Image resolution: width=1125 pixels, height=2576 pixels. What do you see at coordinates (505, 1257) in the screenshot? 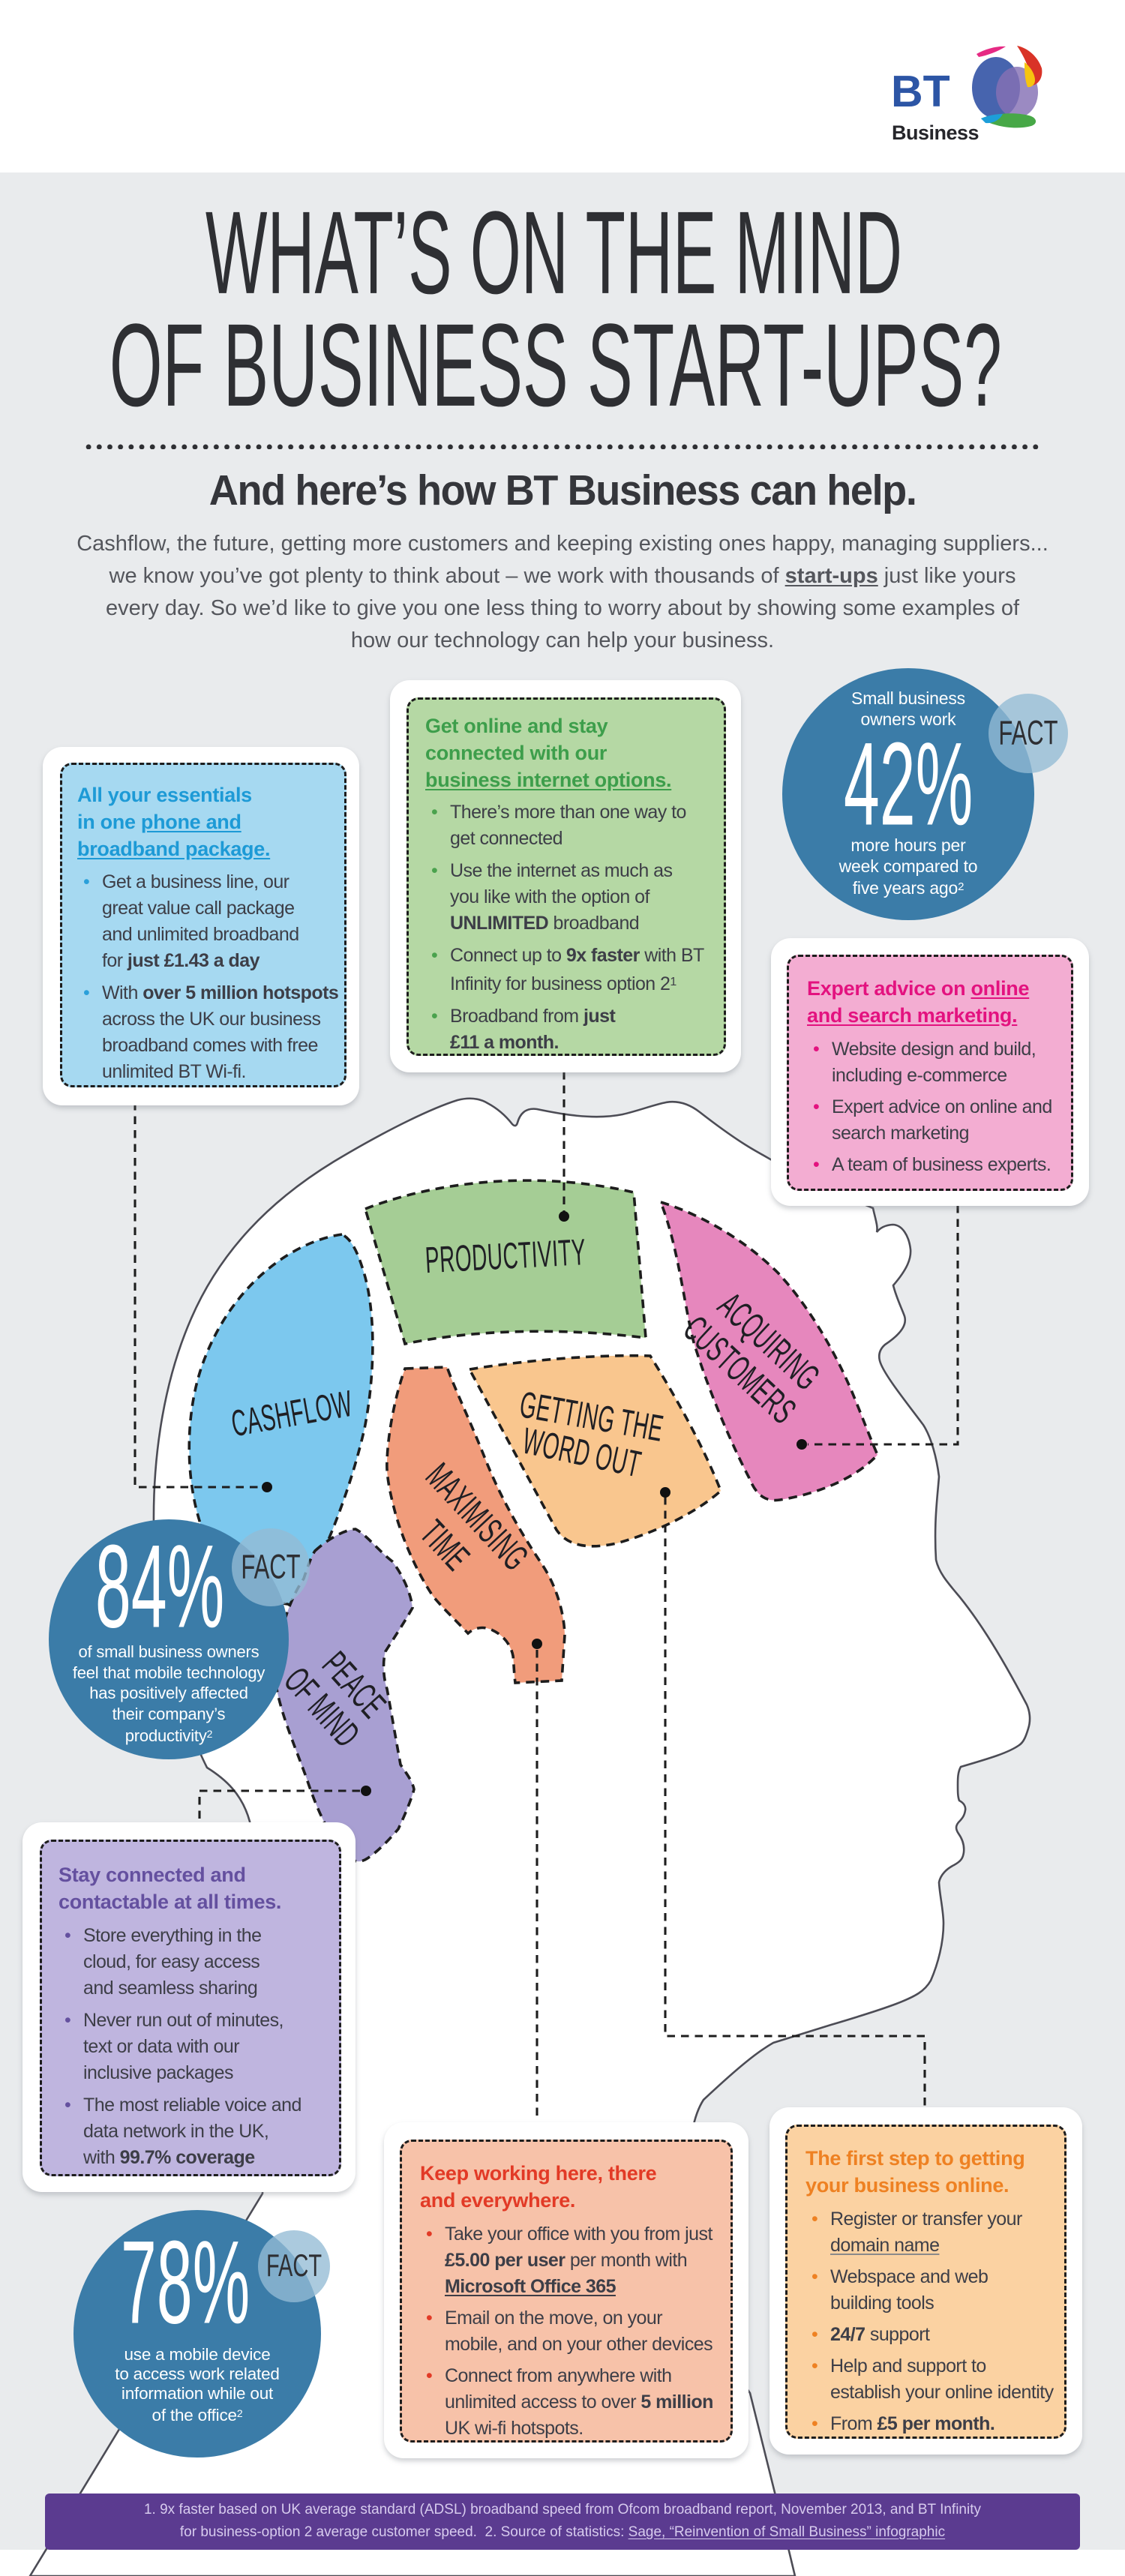
I see `svg-text: PRODUCTIVITY` at bounding box center [505, 1257].